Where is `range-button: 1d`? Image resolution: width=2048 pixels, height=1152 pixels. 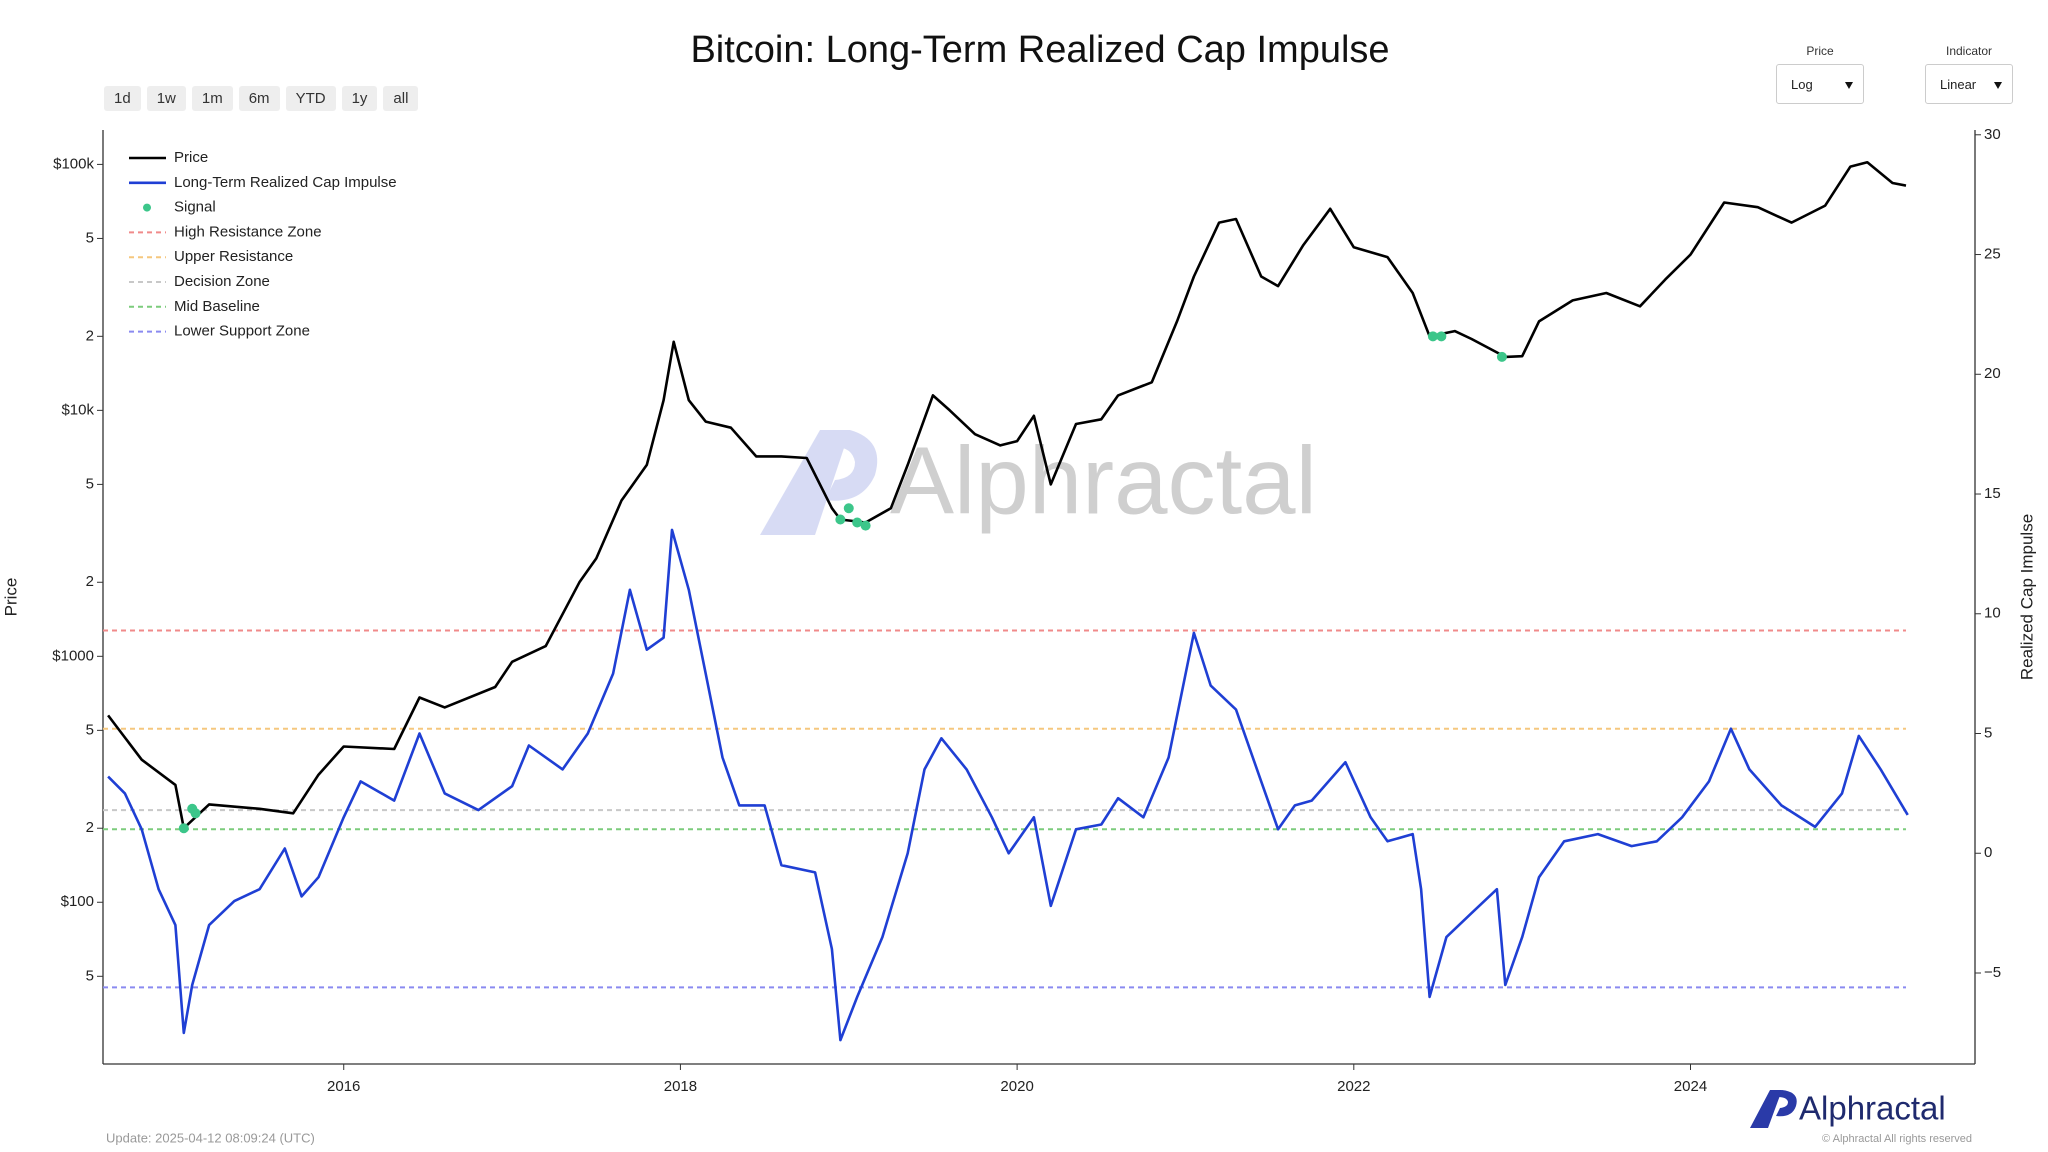 range-button: 1d is located at coordinates (122, 98).